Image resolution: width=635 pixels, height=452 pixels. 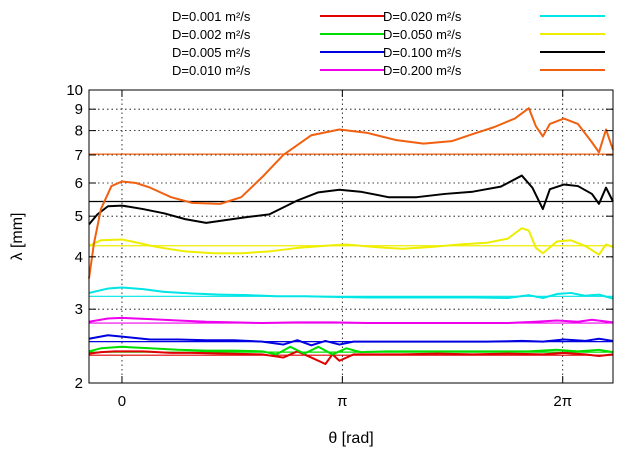 What do you see at coordinates (422, 16) in the screenshot?
I see `legend-label: D=0.020 m²/s` at bounding box center [422, 16].